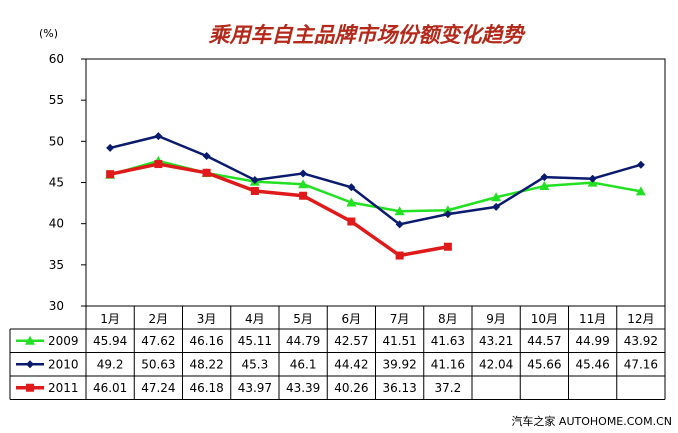  I want to click on x-tick-label: 11月, so click(592, 319).